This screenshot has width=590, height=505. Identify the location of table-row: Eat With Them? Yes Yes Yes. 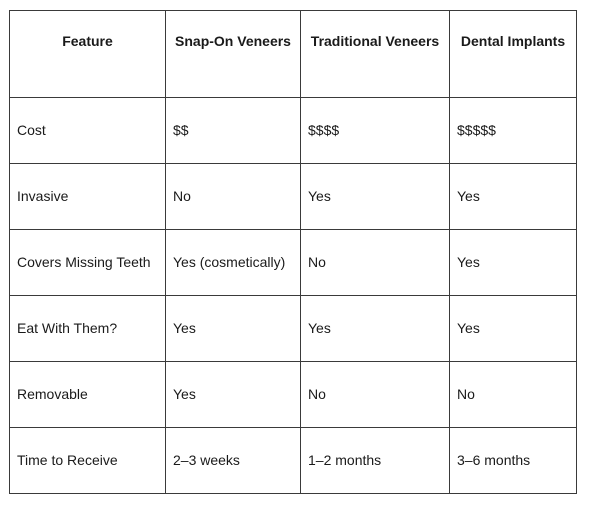
(293, 328).